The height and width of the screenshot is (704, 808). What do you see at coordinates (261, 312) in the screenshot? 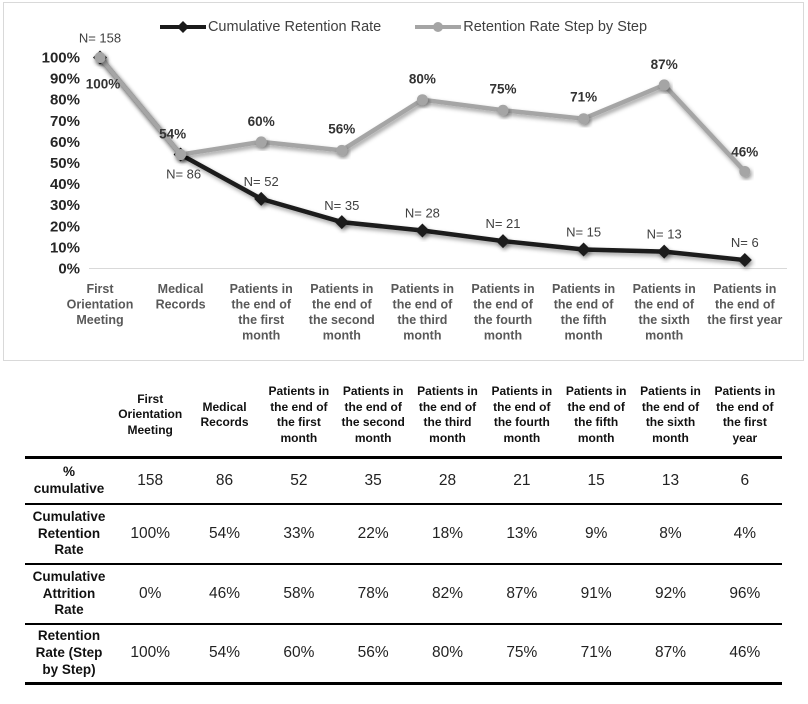
I see `x-category-label: Patients in the end of the first month` at bounding box center [261, 312].